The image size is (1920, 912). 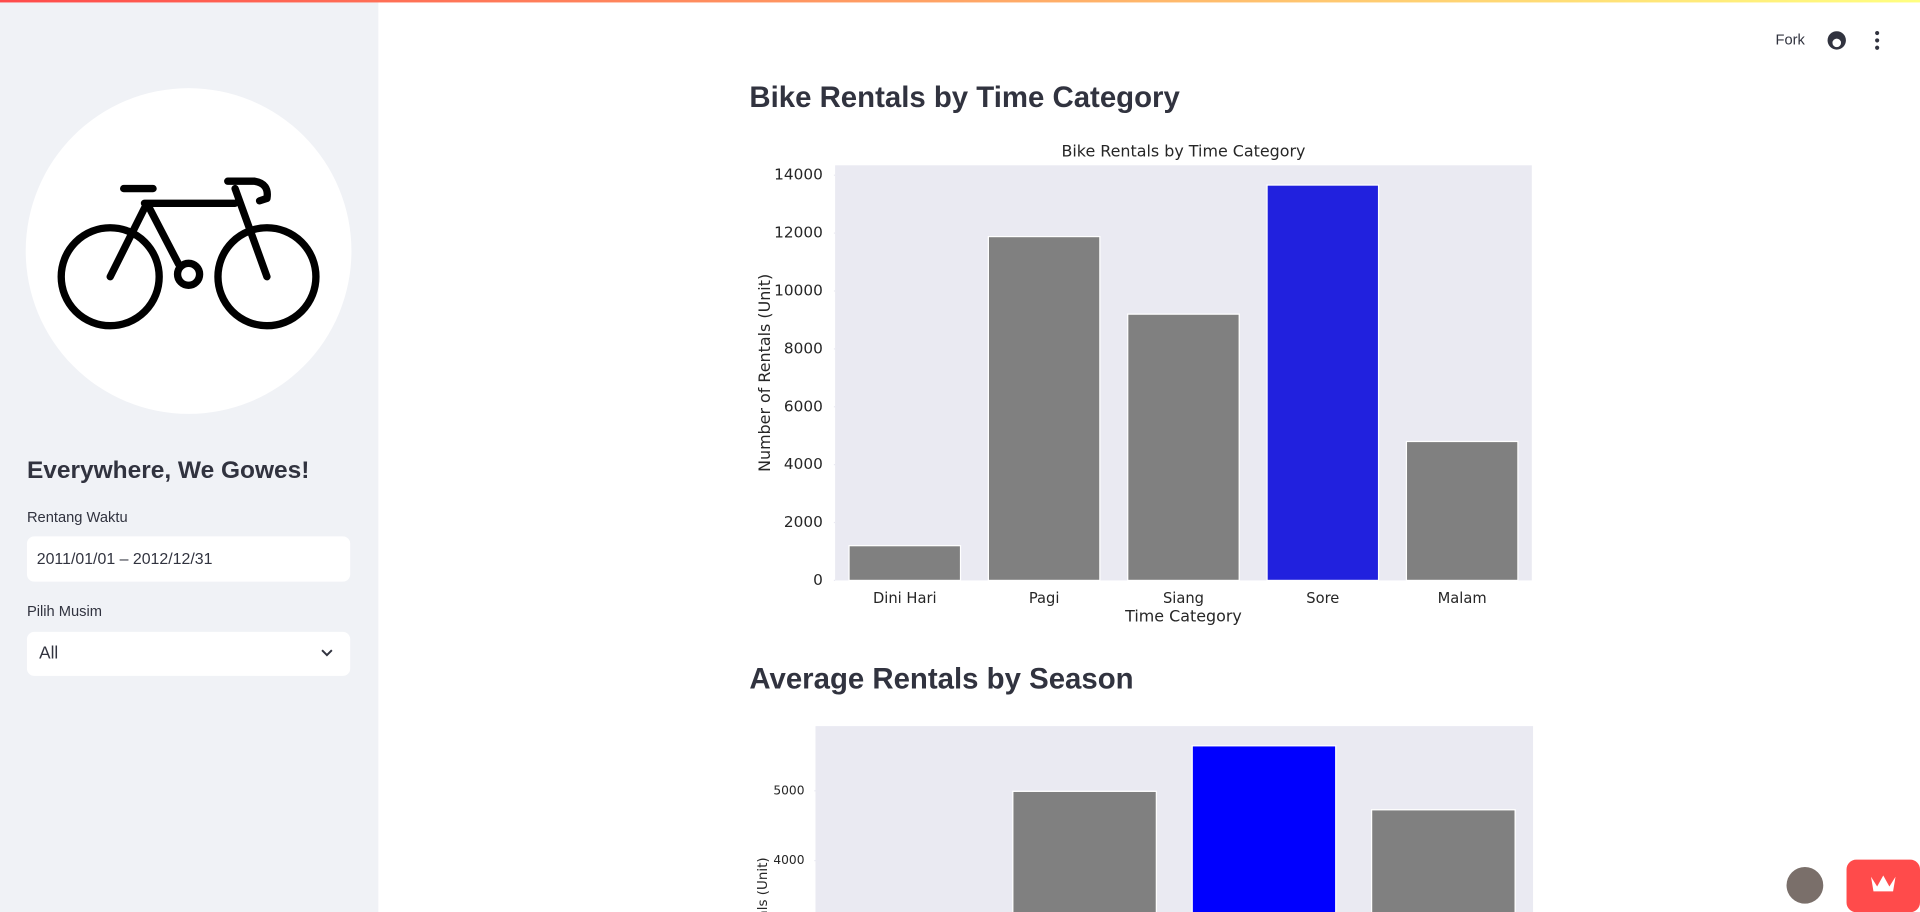 What do you see at coordinates (798, 290) in the screenshot?
I see `y-tick-label: 10000` at bounding box center [798, 290].